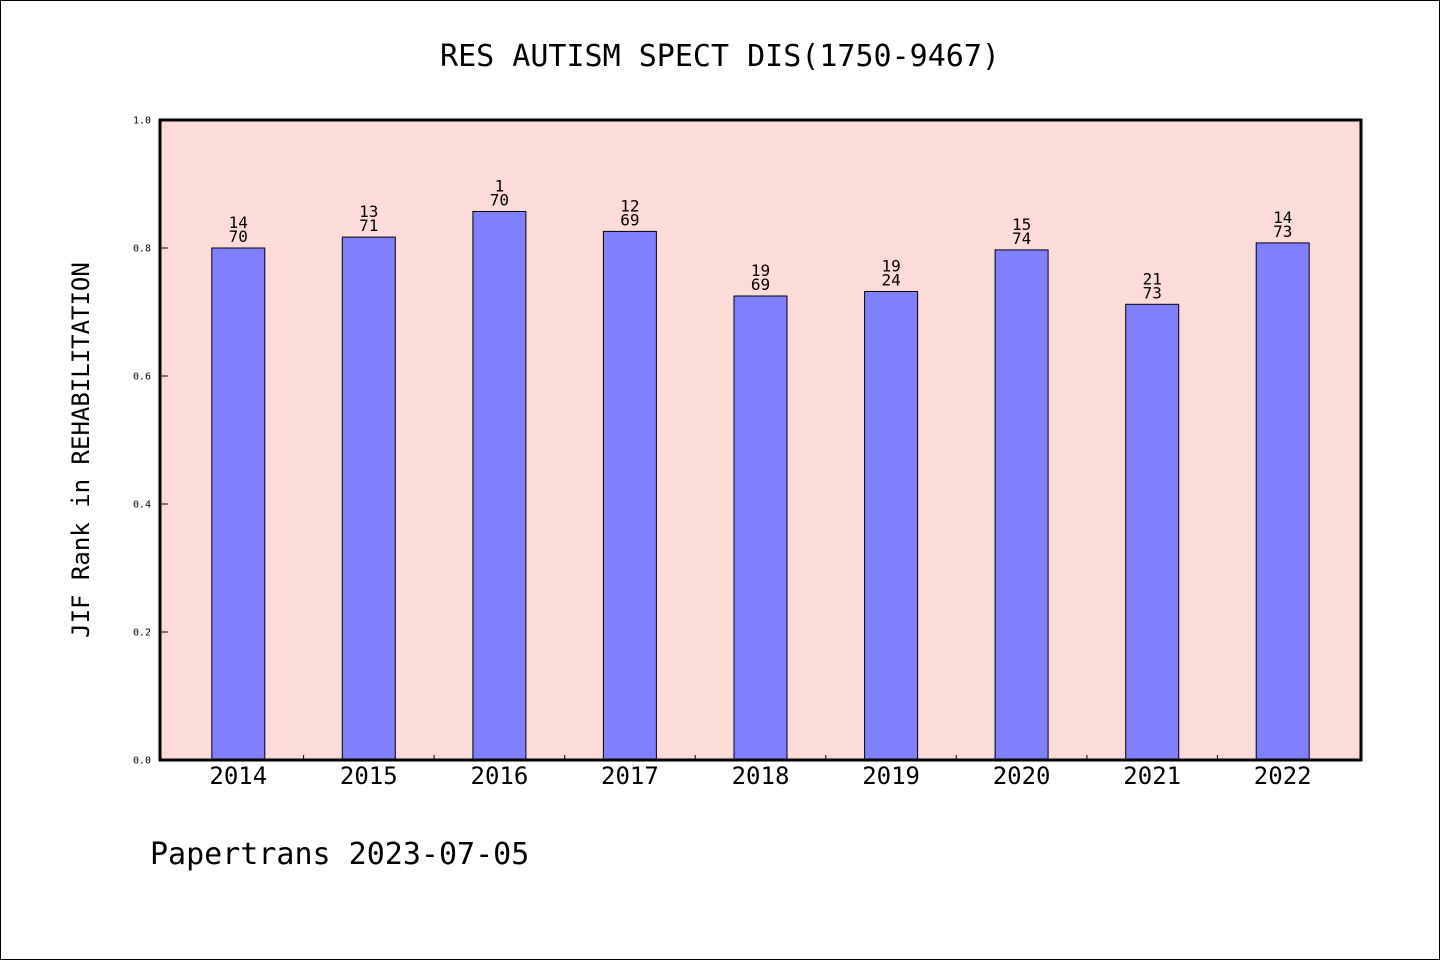  Describe the element at coordinates (1282, 217) in the screenshot. I see `data-label-rank-2022: 14` at that location.